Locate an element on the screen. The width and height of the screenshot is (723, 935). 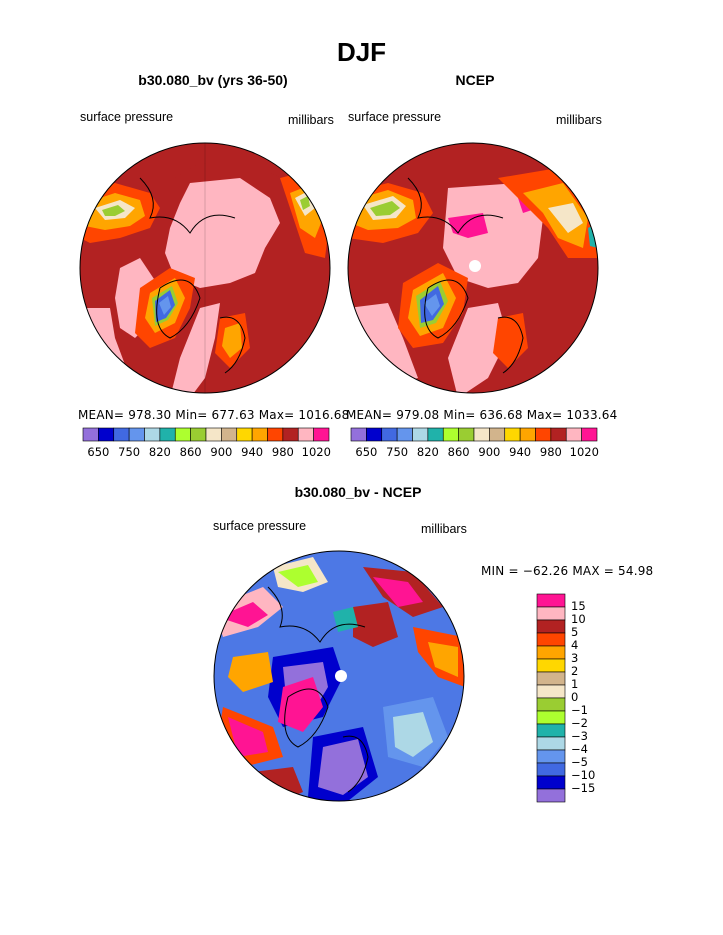
colorbar-tick-label: 15 is located at coordinates (578, 606).